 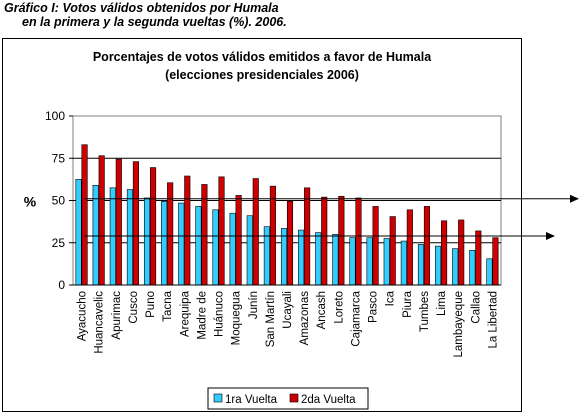 I want to click on y-tick-label: 75, so click(x=59, y=158).